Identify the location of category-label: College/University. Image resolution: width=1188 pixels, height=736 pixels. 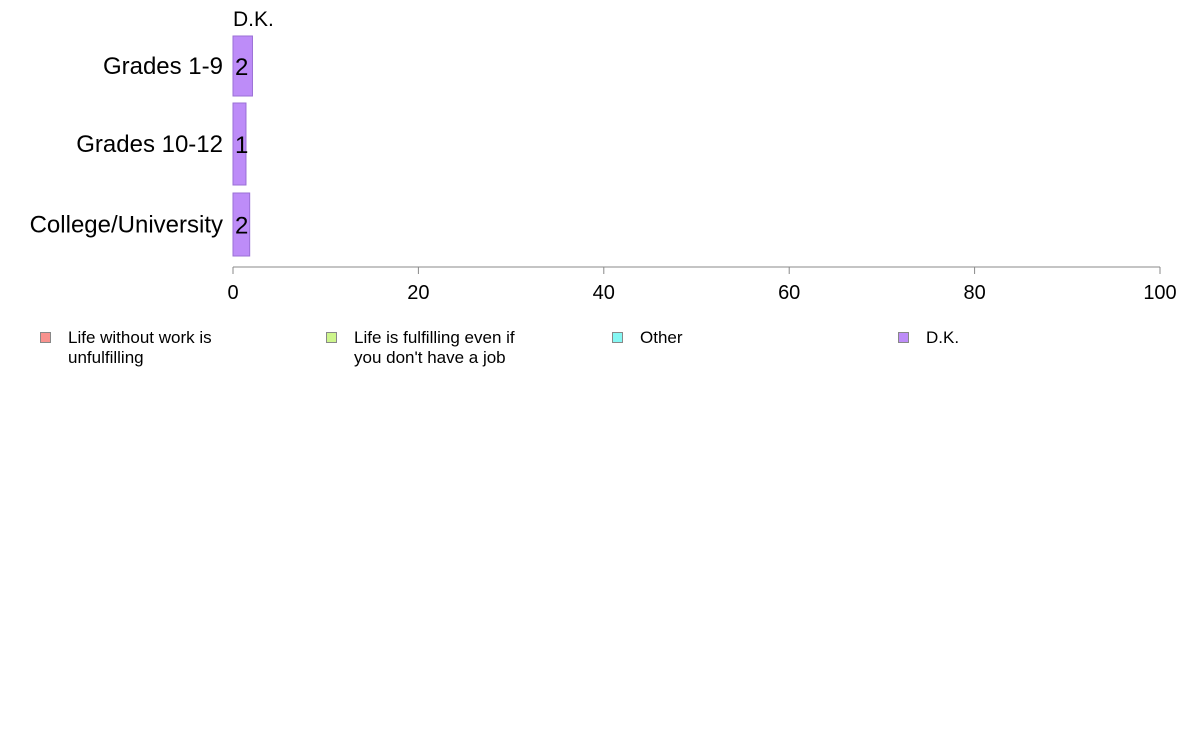
(126, 225).